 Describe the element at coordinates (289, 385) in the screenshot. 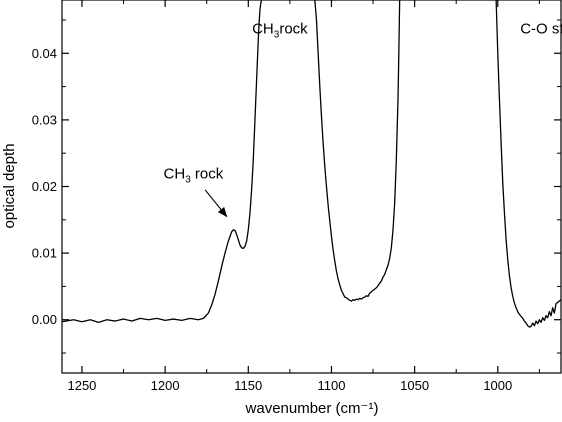

I see `x-tick-labels: 1250 1200 1150 1100 1050 1000` at that location.